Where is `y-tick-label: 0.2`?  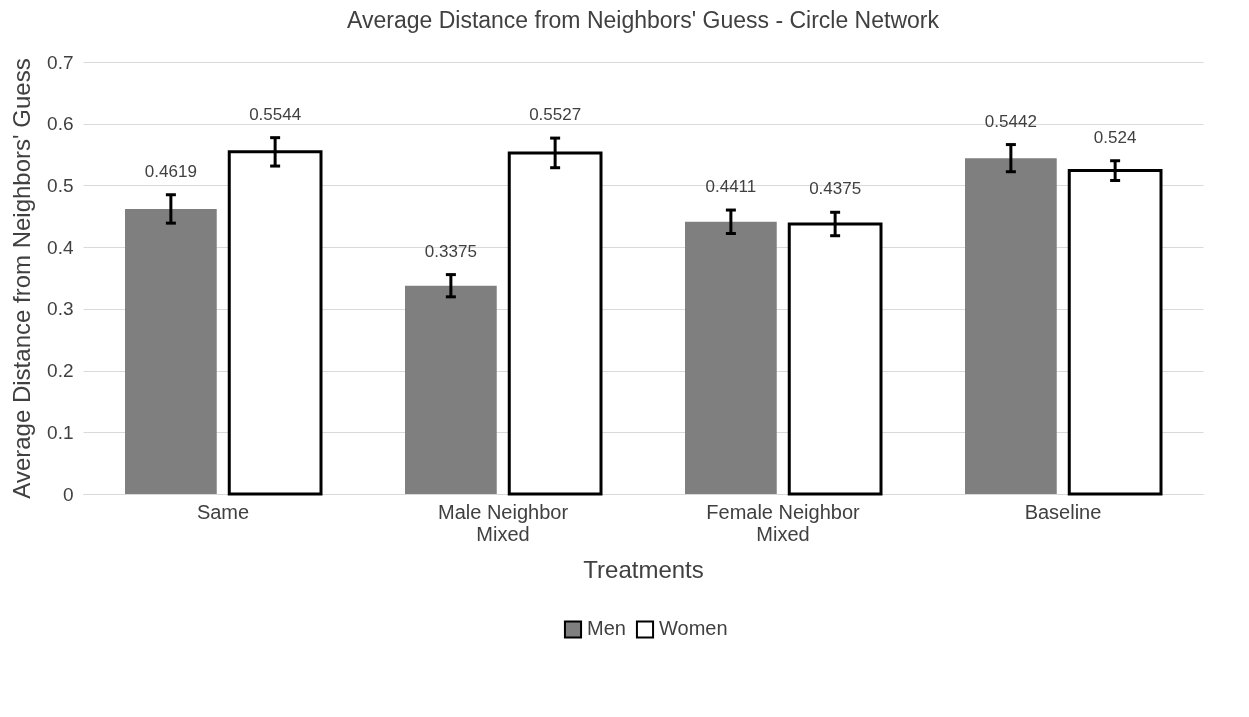
y-tick-label: 0.2 is located at coordinates (60, 371).